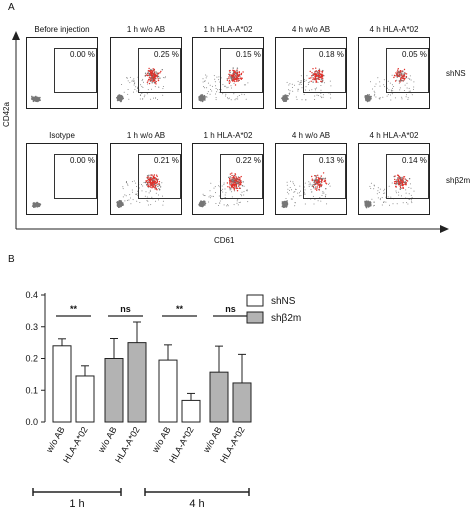  Describe the element at coordinates (16, 35) in the screenshot. I see `flow-y-arrow` at that location.